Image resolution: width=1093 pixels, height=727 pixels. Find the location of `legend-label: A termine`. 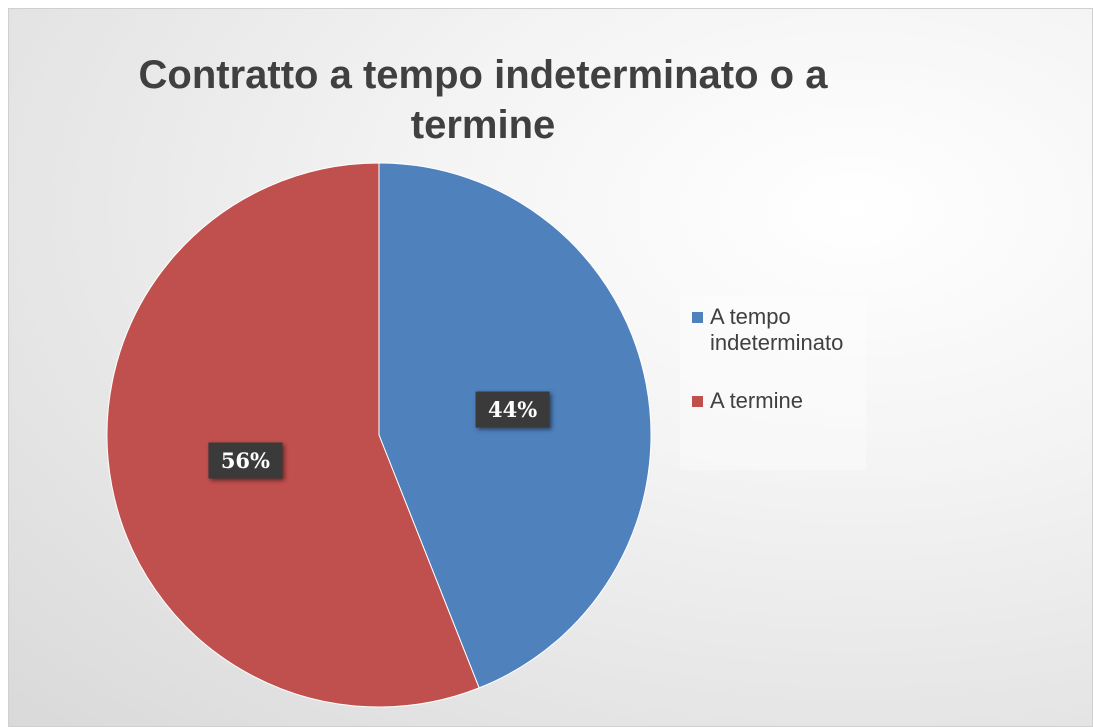

legend-label: A termine is located at coordinates (756, 400).